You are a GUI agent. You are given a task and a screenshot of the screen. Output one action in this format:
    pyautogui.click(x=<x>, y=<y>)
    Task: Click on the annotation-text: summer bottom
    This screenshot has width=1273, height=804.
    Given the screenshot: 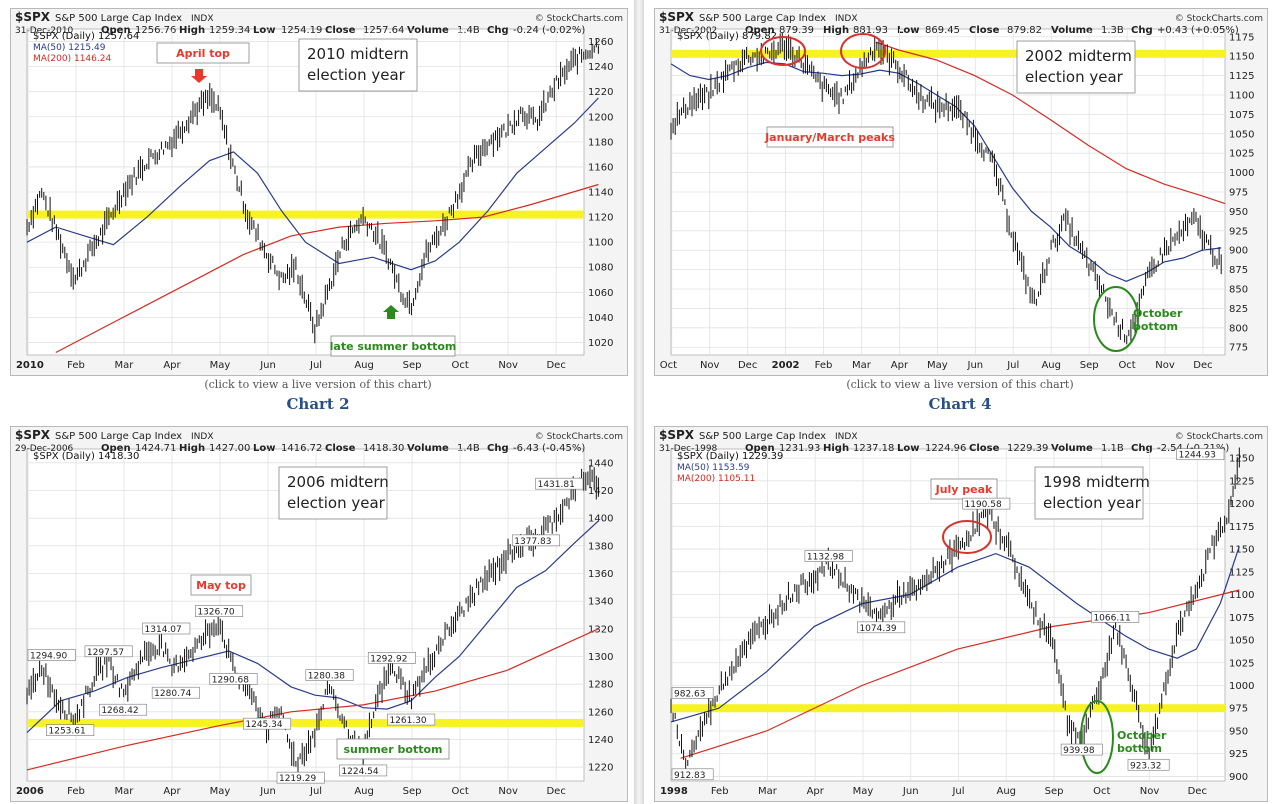 What is the action you would take?
    pyautogui.click(x=393, y=749)
    